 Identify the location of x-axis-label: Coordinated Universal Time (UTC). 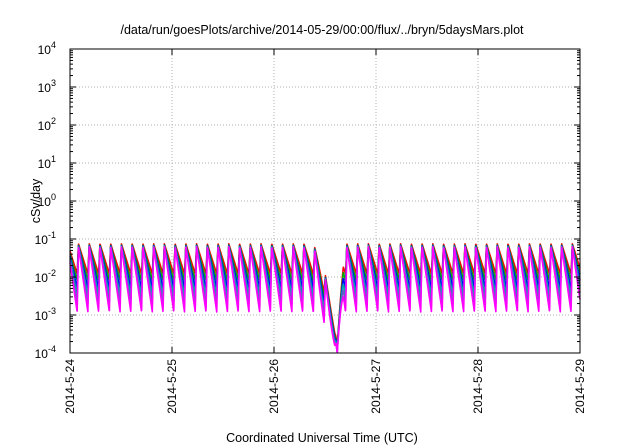
(322, 438).